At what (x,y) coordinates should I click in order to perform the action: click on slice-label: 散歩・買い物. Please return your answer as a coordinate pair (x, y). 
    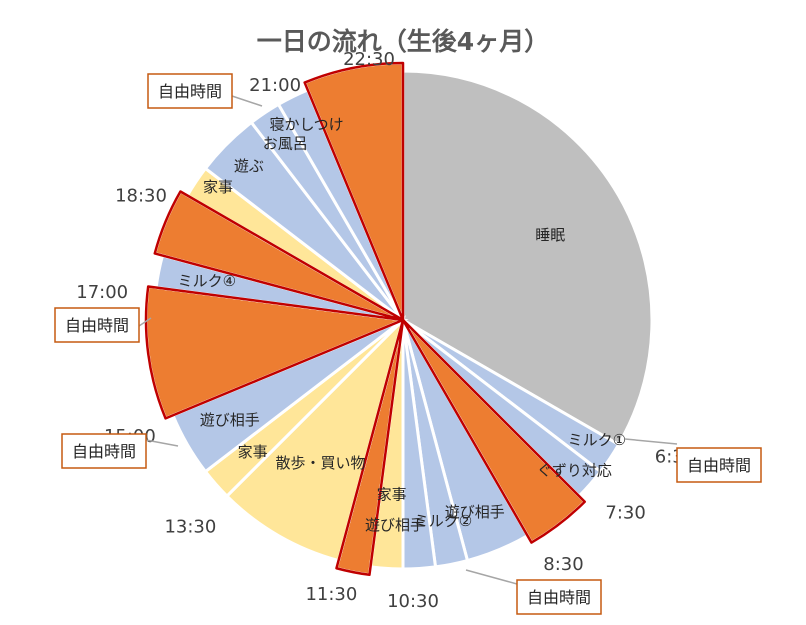
    Looking at the image, I should click on (320, 463).